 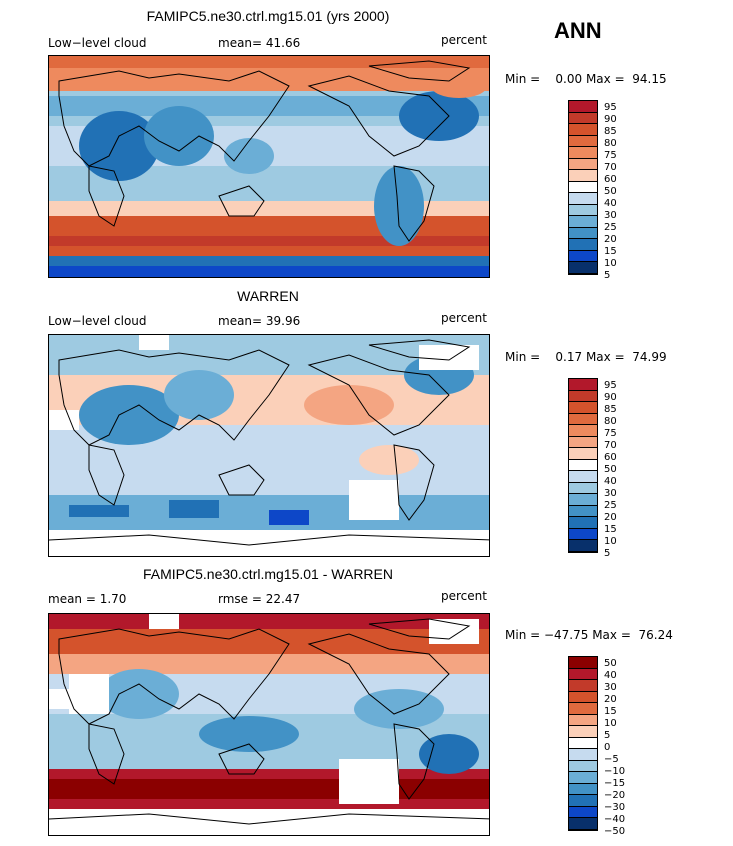 What do you see at coordinates (615, 819) in the screenshot?
I see `colorbar-tick: −40` at bounding box center [615, 819].